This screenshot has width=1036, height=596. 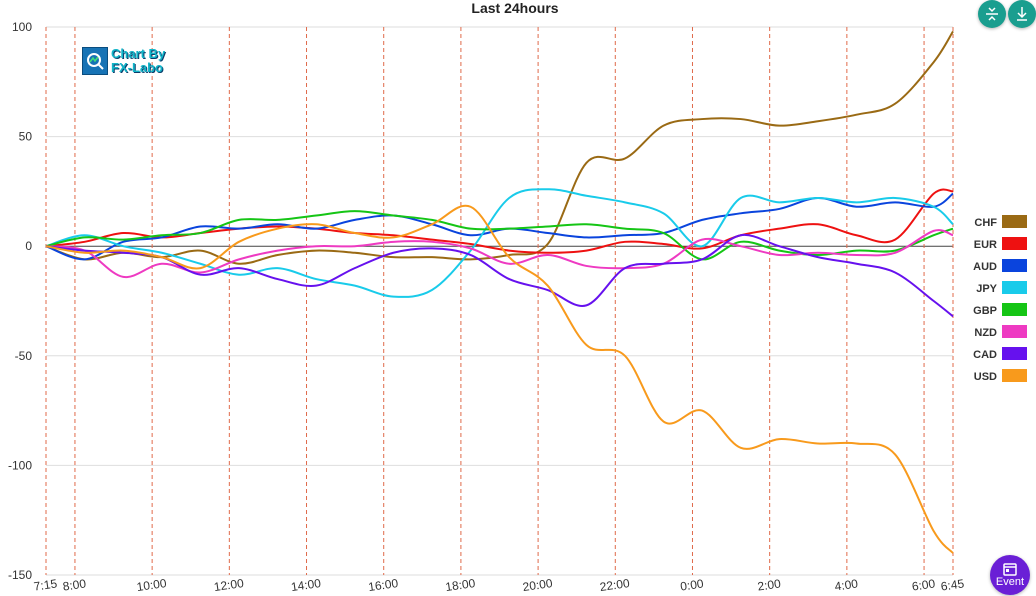 I want to click on x-tick-label: 20:00, so click(x=538, y=585).